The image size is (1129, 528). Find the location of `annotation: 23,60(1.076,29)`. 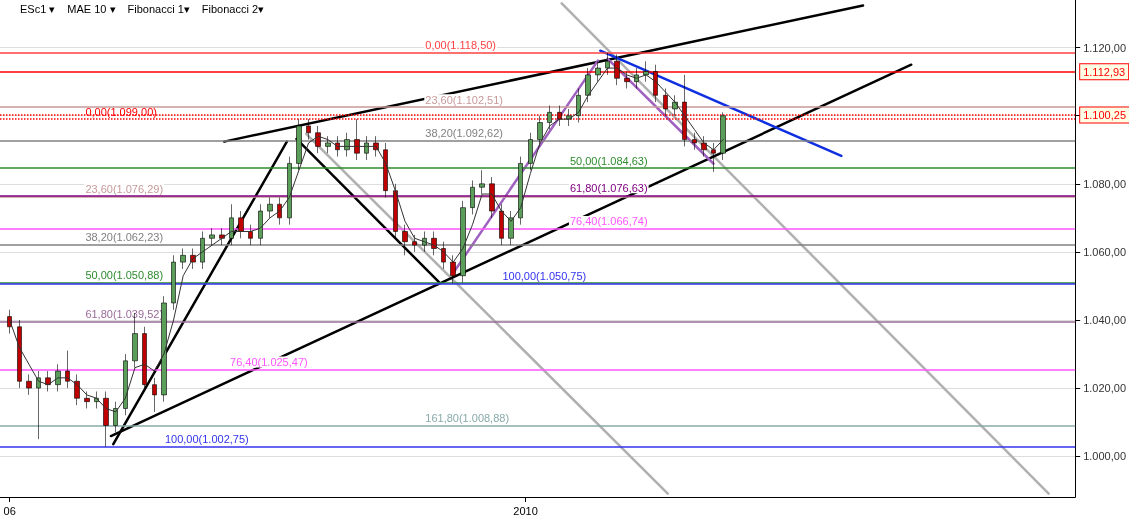

annotation: 23,60(1.076,29) is located at coordinates (124, 188).